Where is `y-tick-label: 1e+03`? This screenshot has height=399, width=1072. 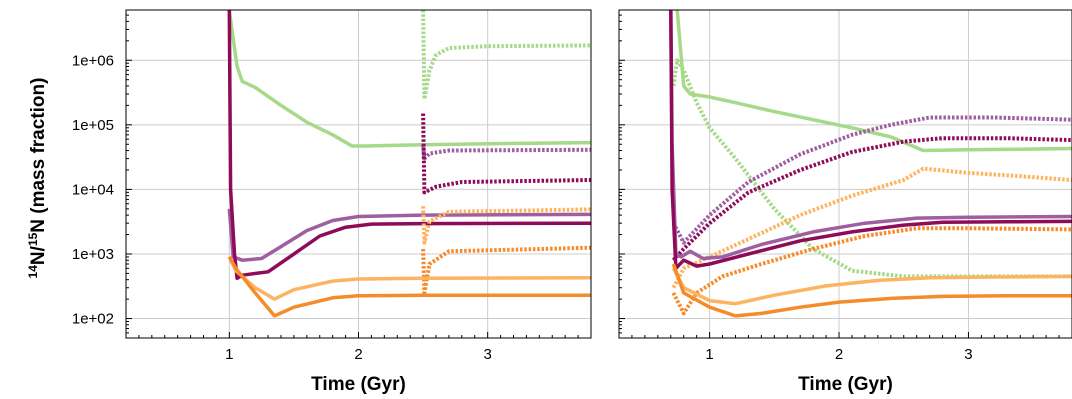
y-tick-label: 1e+03 is located at coordinates (93, 254).